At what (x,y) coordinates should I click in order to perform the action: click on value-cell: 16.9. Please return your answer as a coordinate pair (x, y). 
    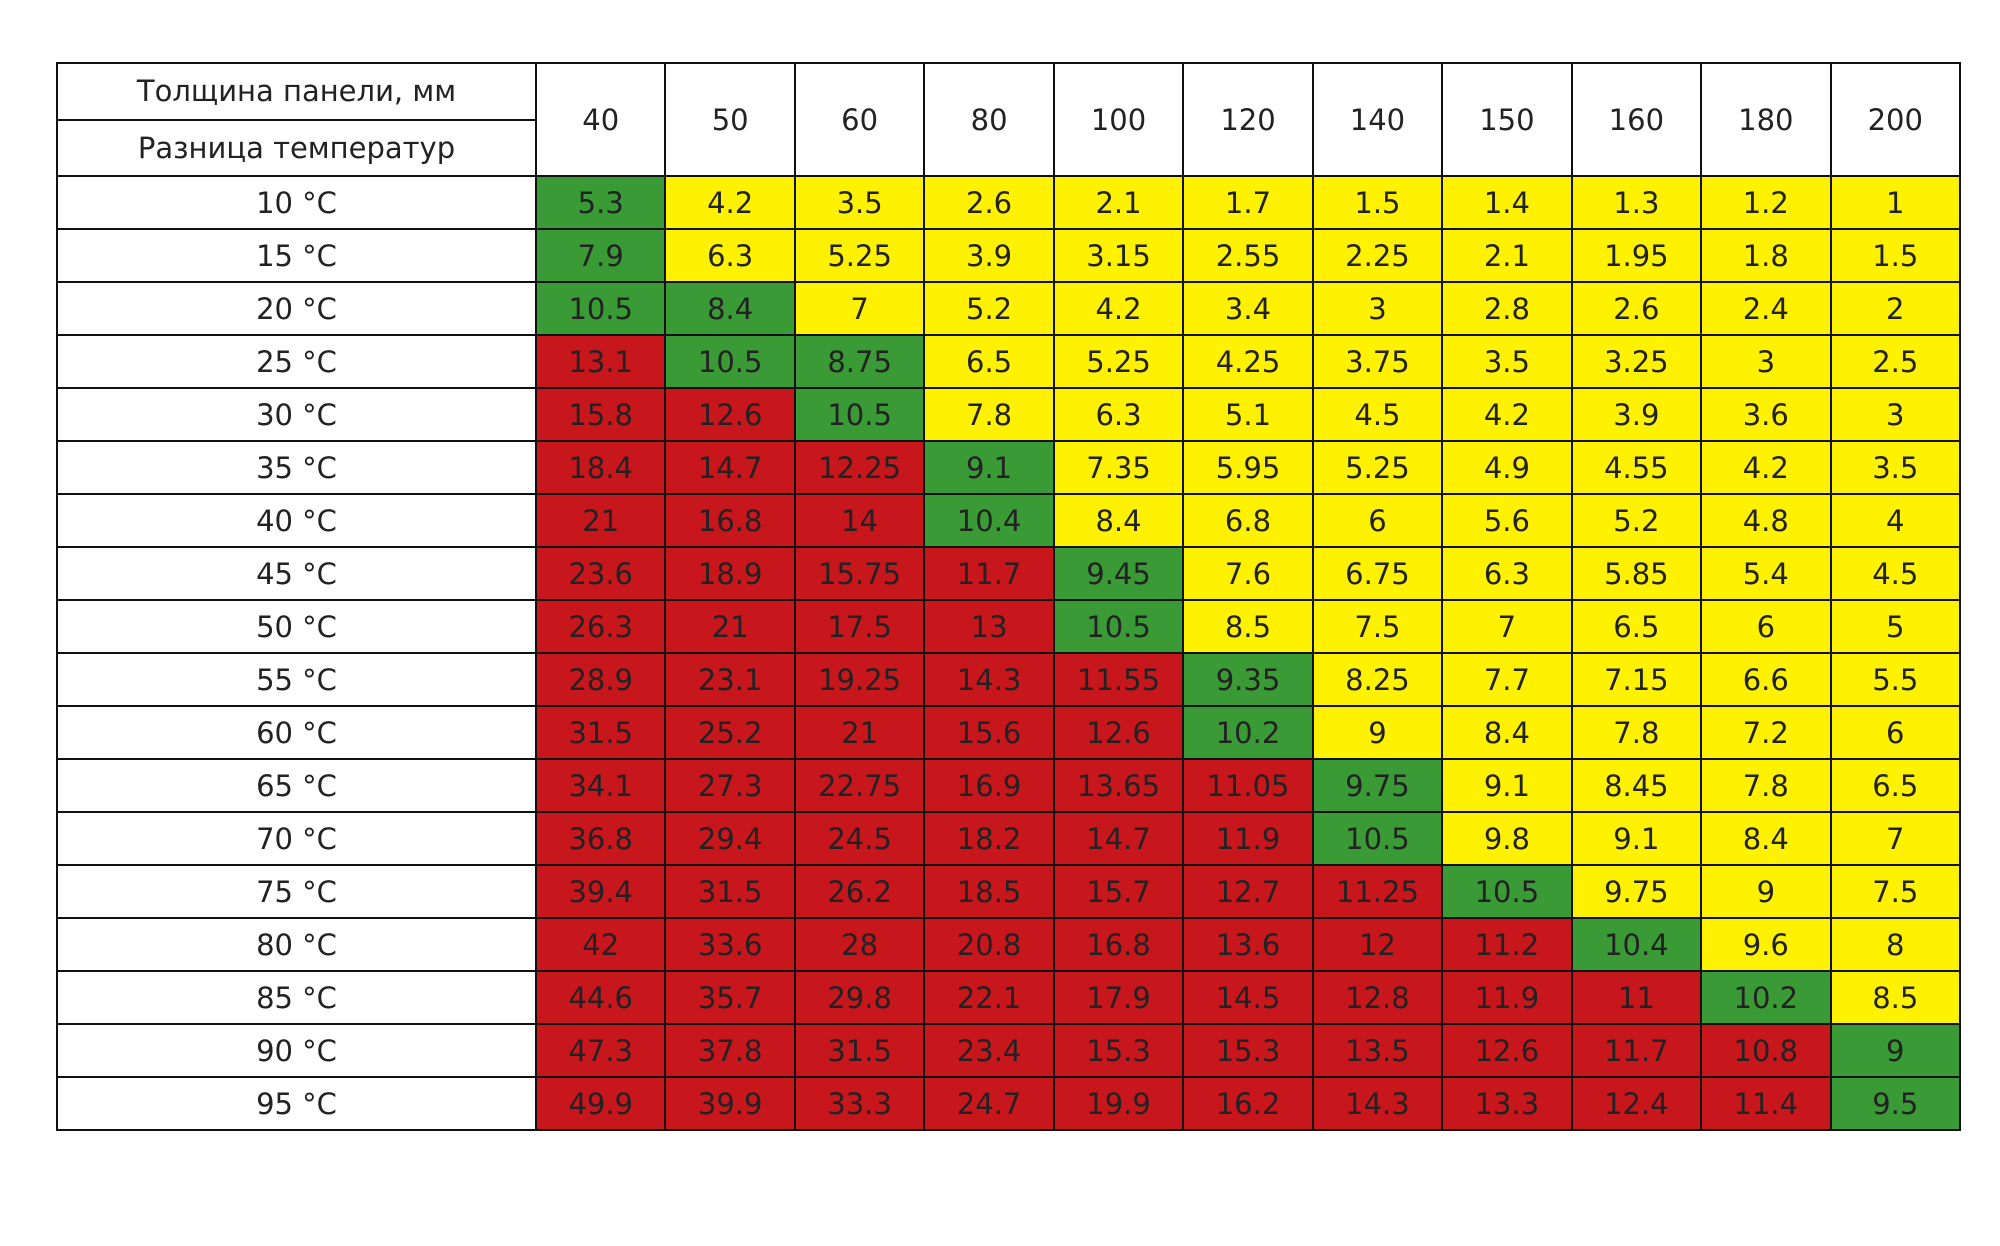
    Looking at the image, I should click on (989, 785).